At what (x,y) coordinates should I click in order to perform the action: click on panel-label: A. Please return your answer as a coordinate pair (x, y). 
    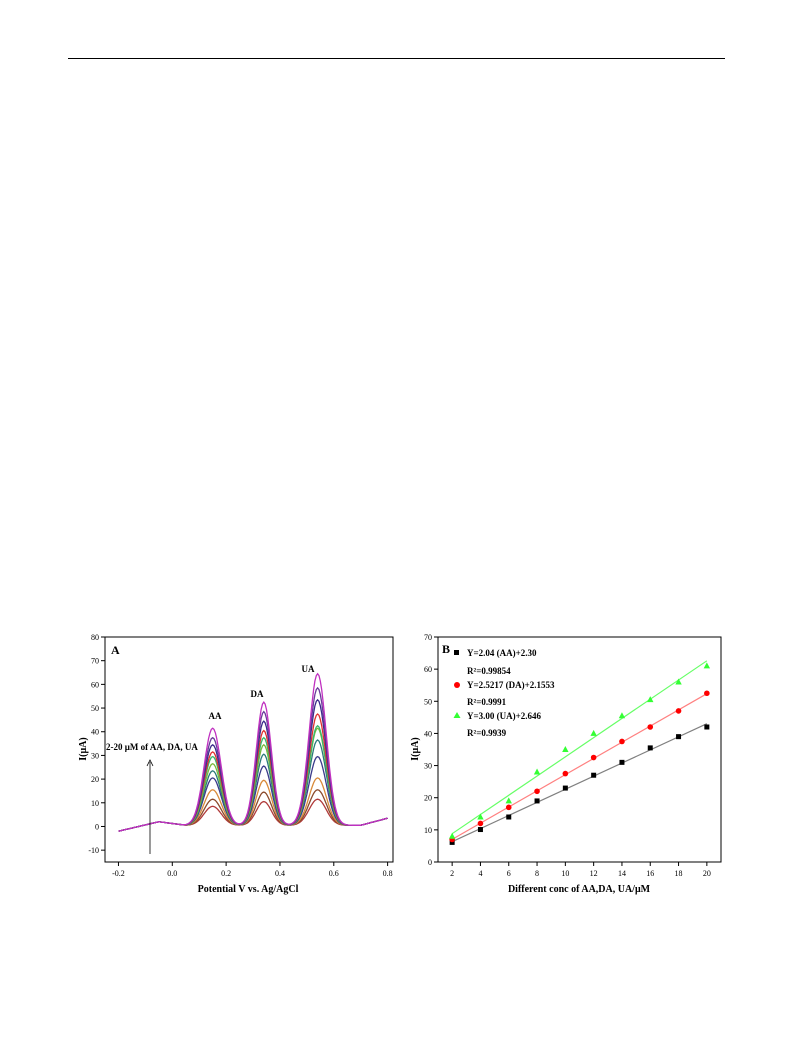
    Looking at the image, I should click on (115, 650).